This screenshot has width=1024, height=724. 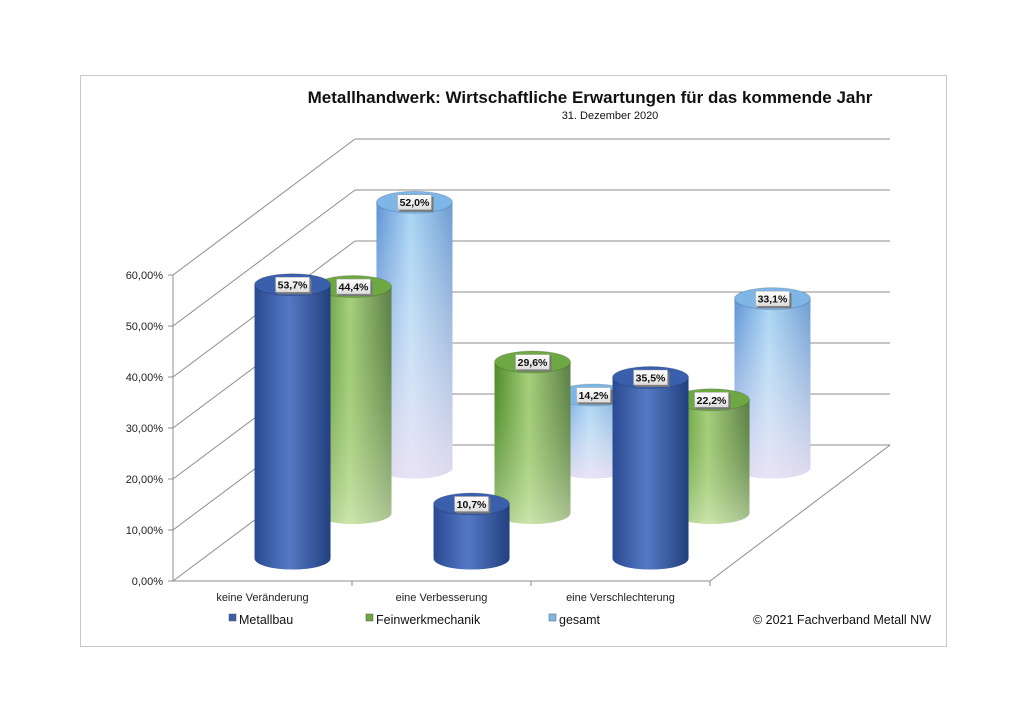 I want to click on y-tick-label: 0,00%, so click(x=147, y=582).